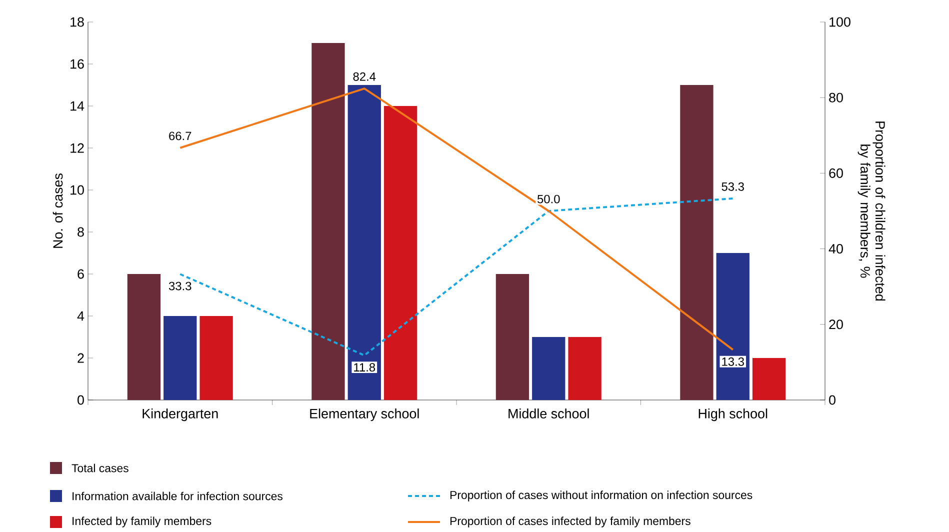  I want to click on y2-tick-label: 60, so click(836, 173).